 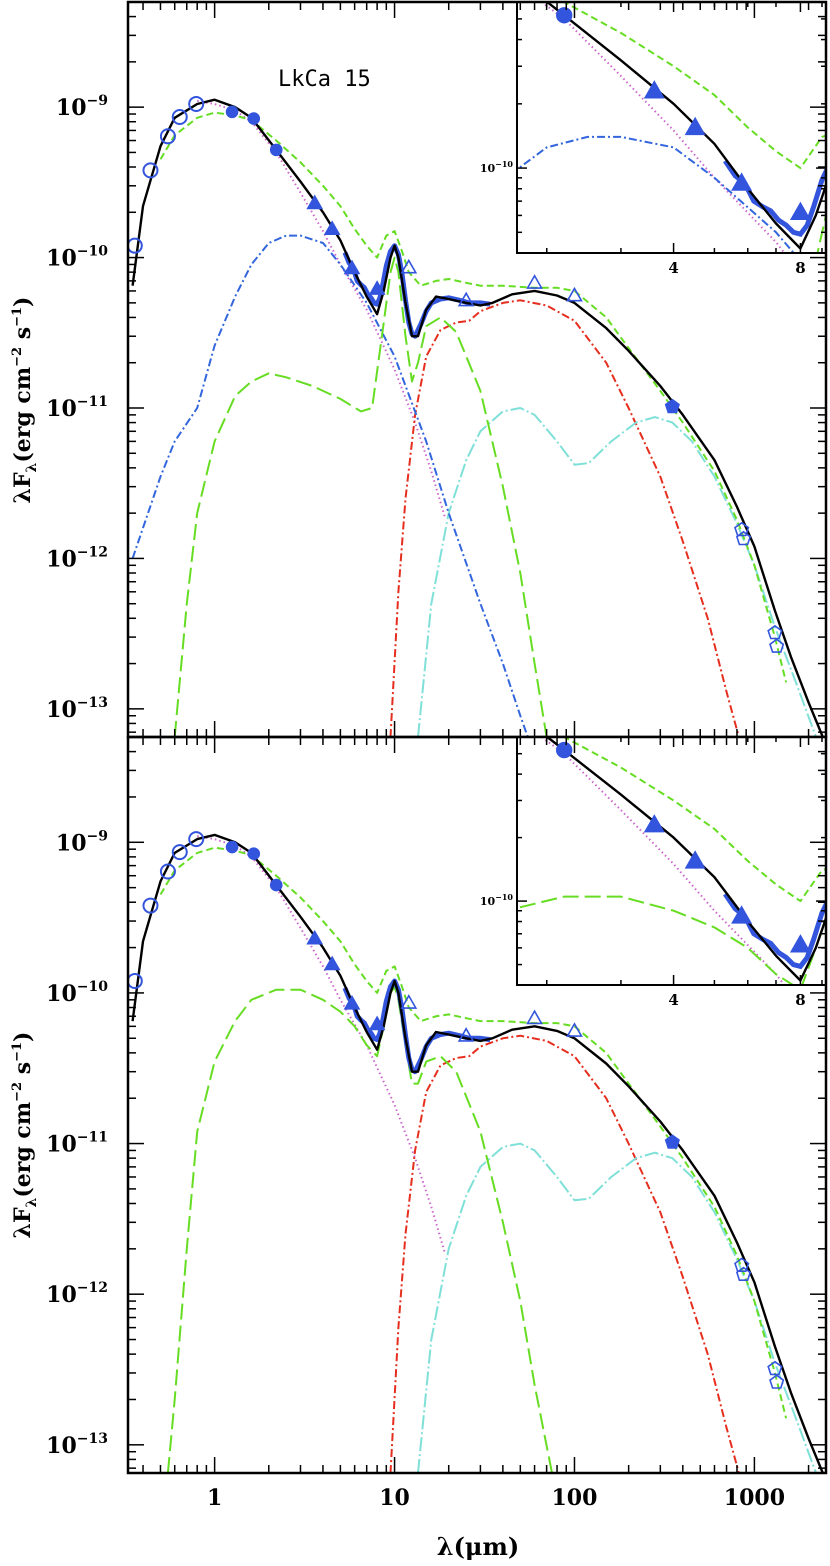 I want to click on x-tick-label: 100, so click(x=575, y=1498).